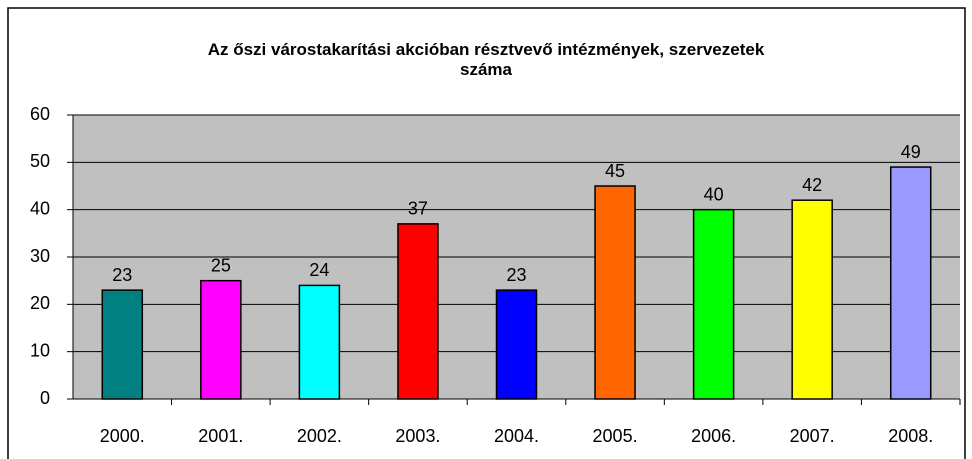  Describe the element at coordinates (40, 114) in the screenshot. I see `y-tick-label: 60` at that location.